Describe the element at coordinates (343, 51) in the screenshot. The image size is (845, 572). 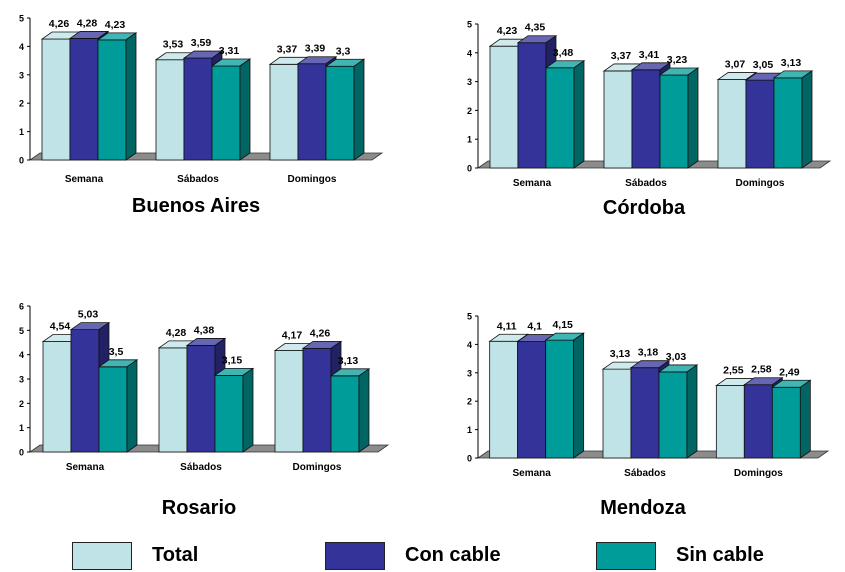
I see `data-label-sin-cable-2: 3,3` at that location.